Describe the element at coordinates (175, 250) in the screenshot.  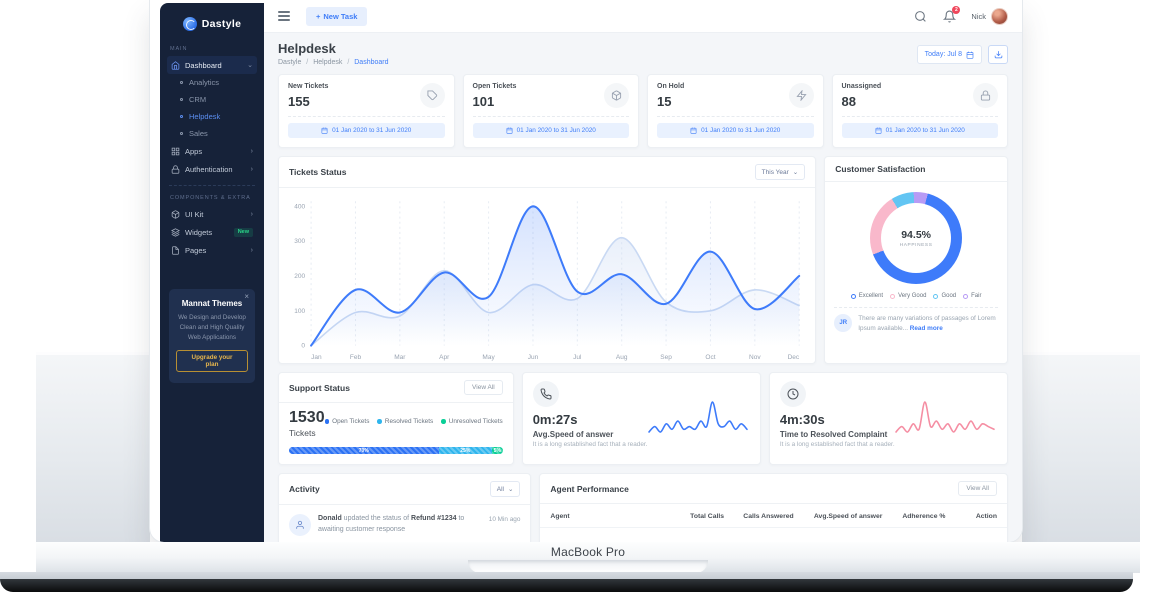
I see `file-icon` at that location.